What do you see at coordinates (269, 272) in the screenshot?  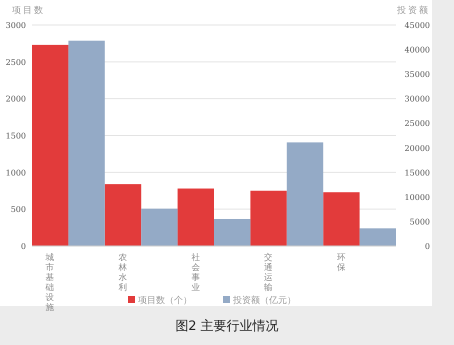 I see `x-tick-label: 交通运输` at bounding box center [269, 272].